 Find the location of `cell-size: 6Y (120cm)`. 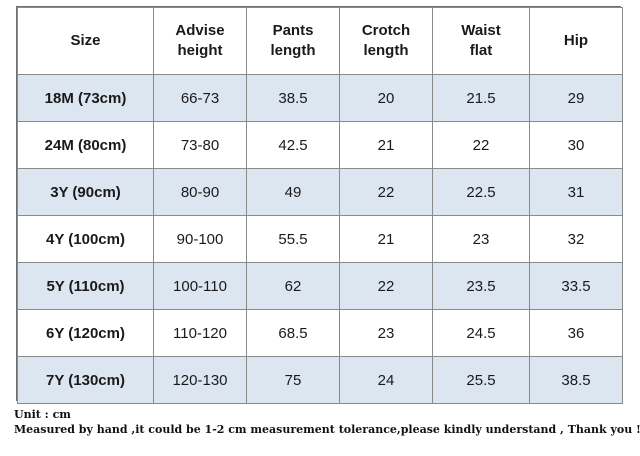

cell-size: 6Y (120cm) is located at coordinates (85, 333).